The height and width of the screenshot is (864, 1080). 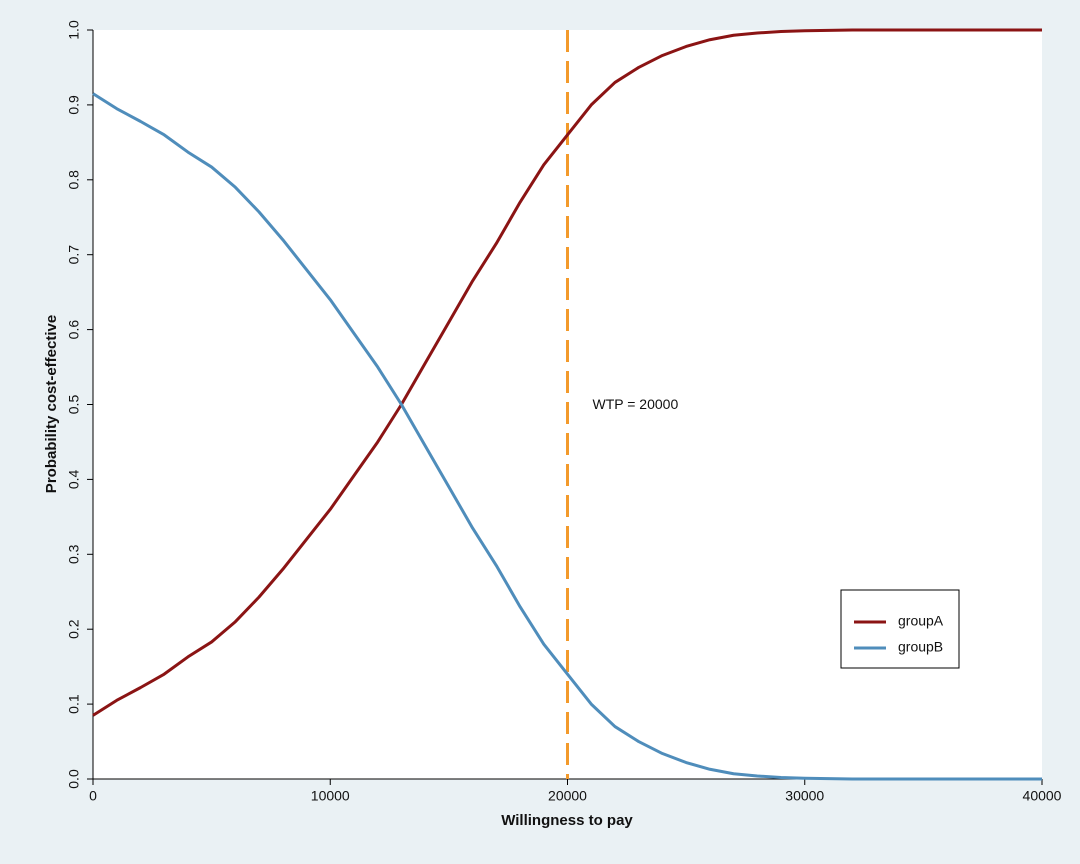 I want to click on y-tick-label: 0.4, so click(x=74, y=479).